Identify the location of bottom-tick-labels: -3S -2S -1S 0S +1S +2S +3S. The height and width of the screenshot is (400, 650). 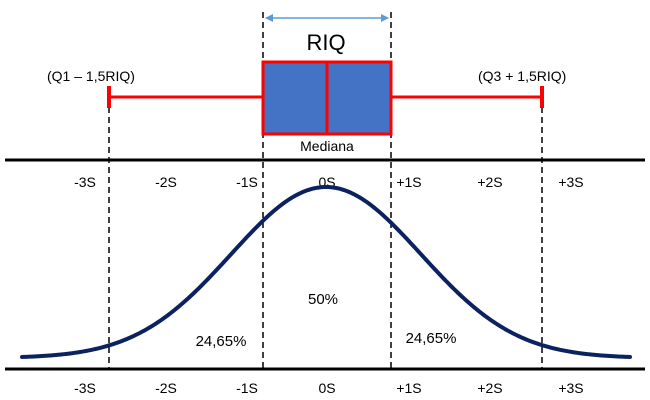
(329, 388).